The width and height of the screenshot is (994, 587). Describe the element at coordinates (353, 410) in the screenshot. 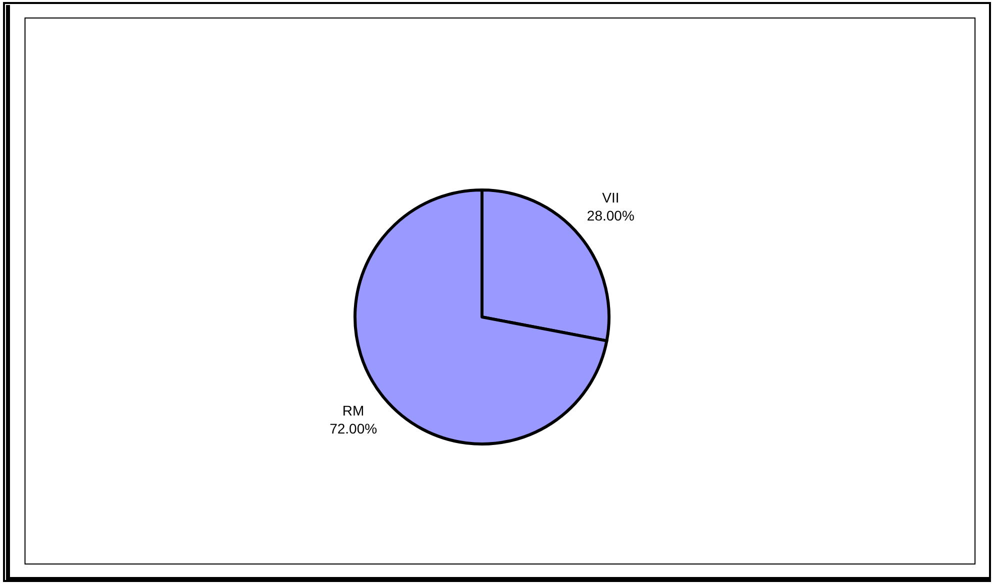

I see `slice-label: RM` at that location.